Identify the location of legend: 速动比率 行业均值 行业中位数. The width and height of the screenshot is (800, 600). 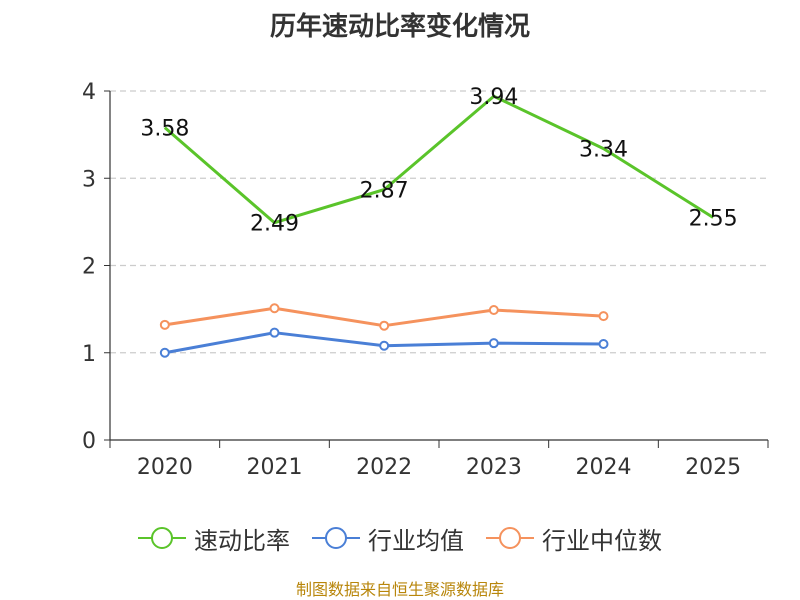
(400, 538).